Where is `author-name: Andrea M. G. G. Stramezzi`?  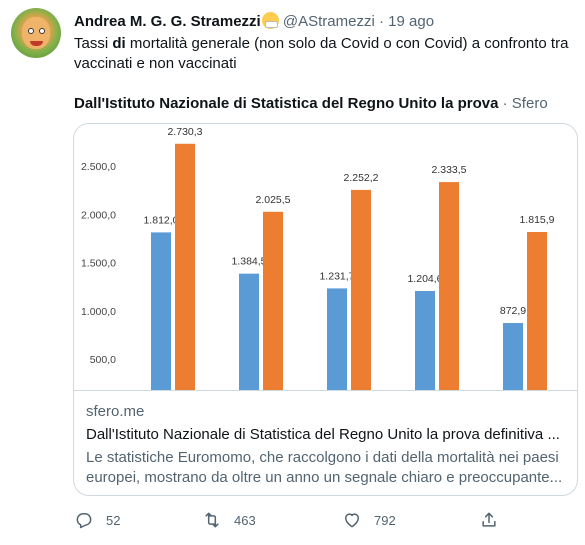
author-name: Andrea M. G. G. Stramezzi is located at coordinates (167, 21).